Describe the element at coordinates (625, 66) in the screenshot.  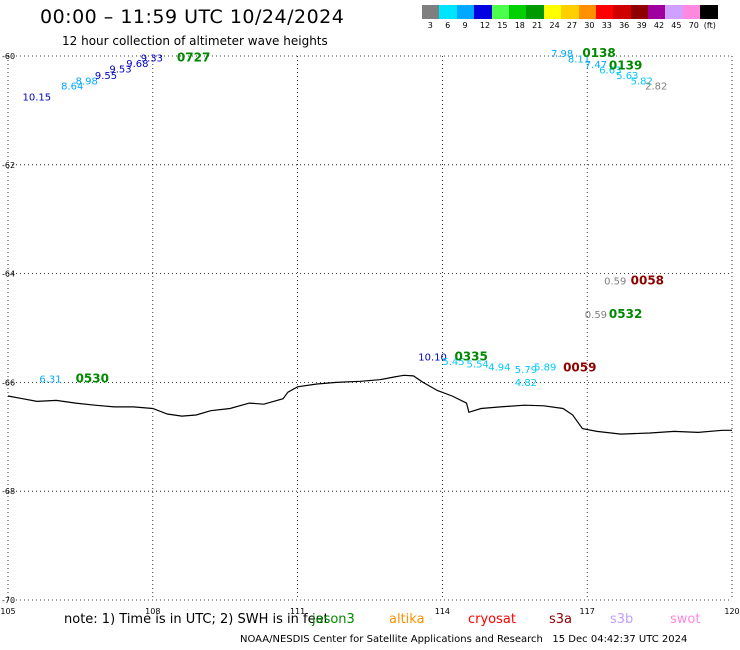
I see `pass-time-label: 0139` at that location.